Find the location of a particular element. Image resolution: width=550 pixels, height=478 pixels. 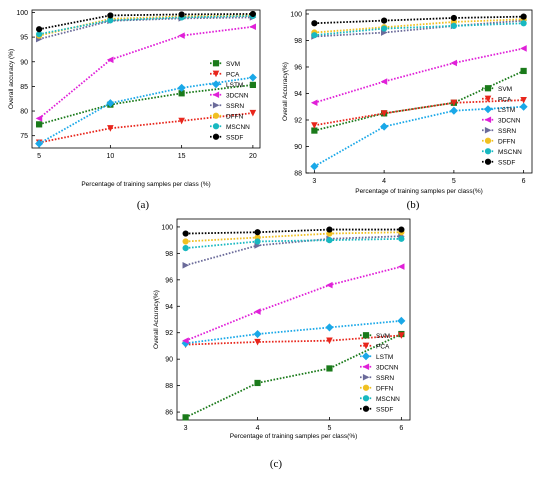

legend-label: SVM is located at coordinates (505, 89).